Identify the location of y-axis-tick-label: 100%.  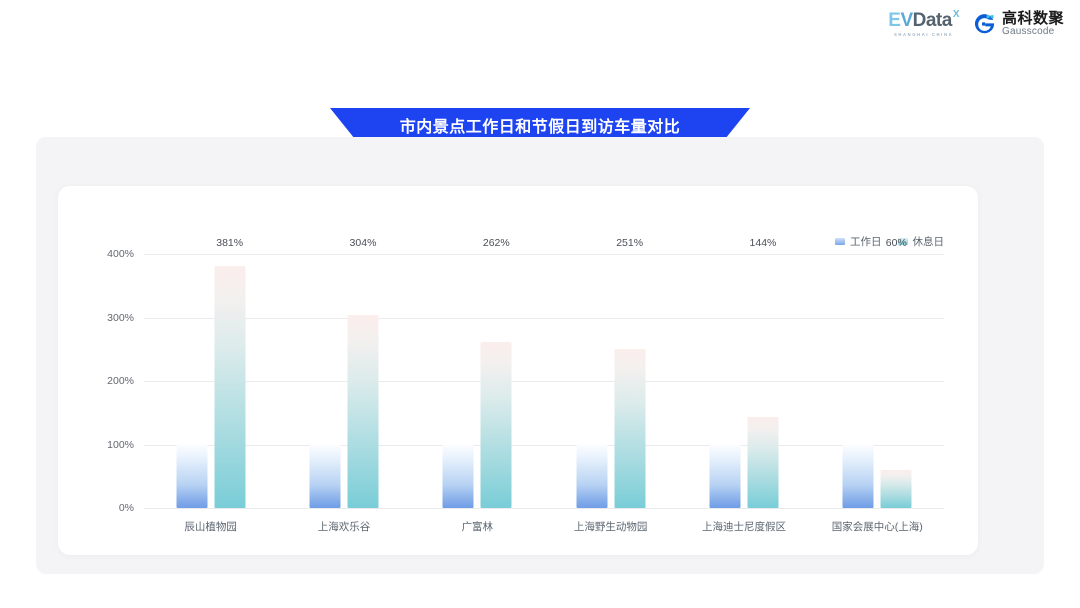
(120, 444).